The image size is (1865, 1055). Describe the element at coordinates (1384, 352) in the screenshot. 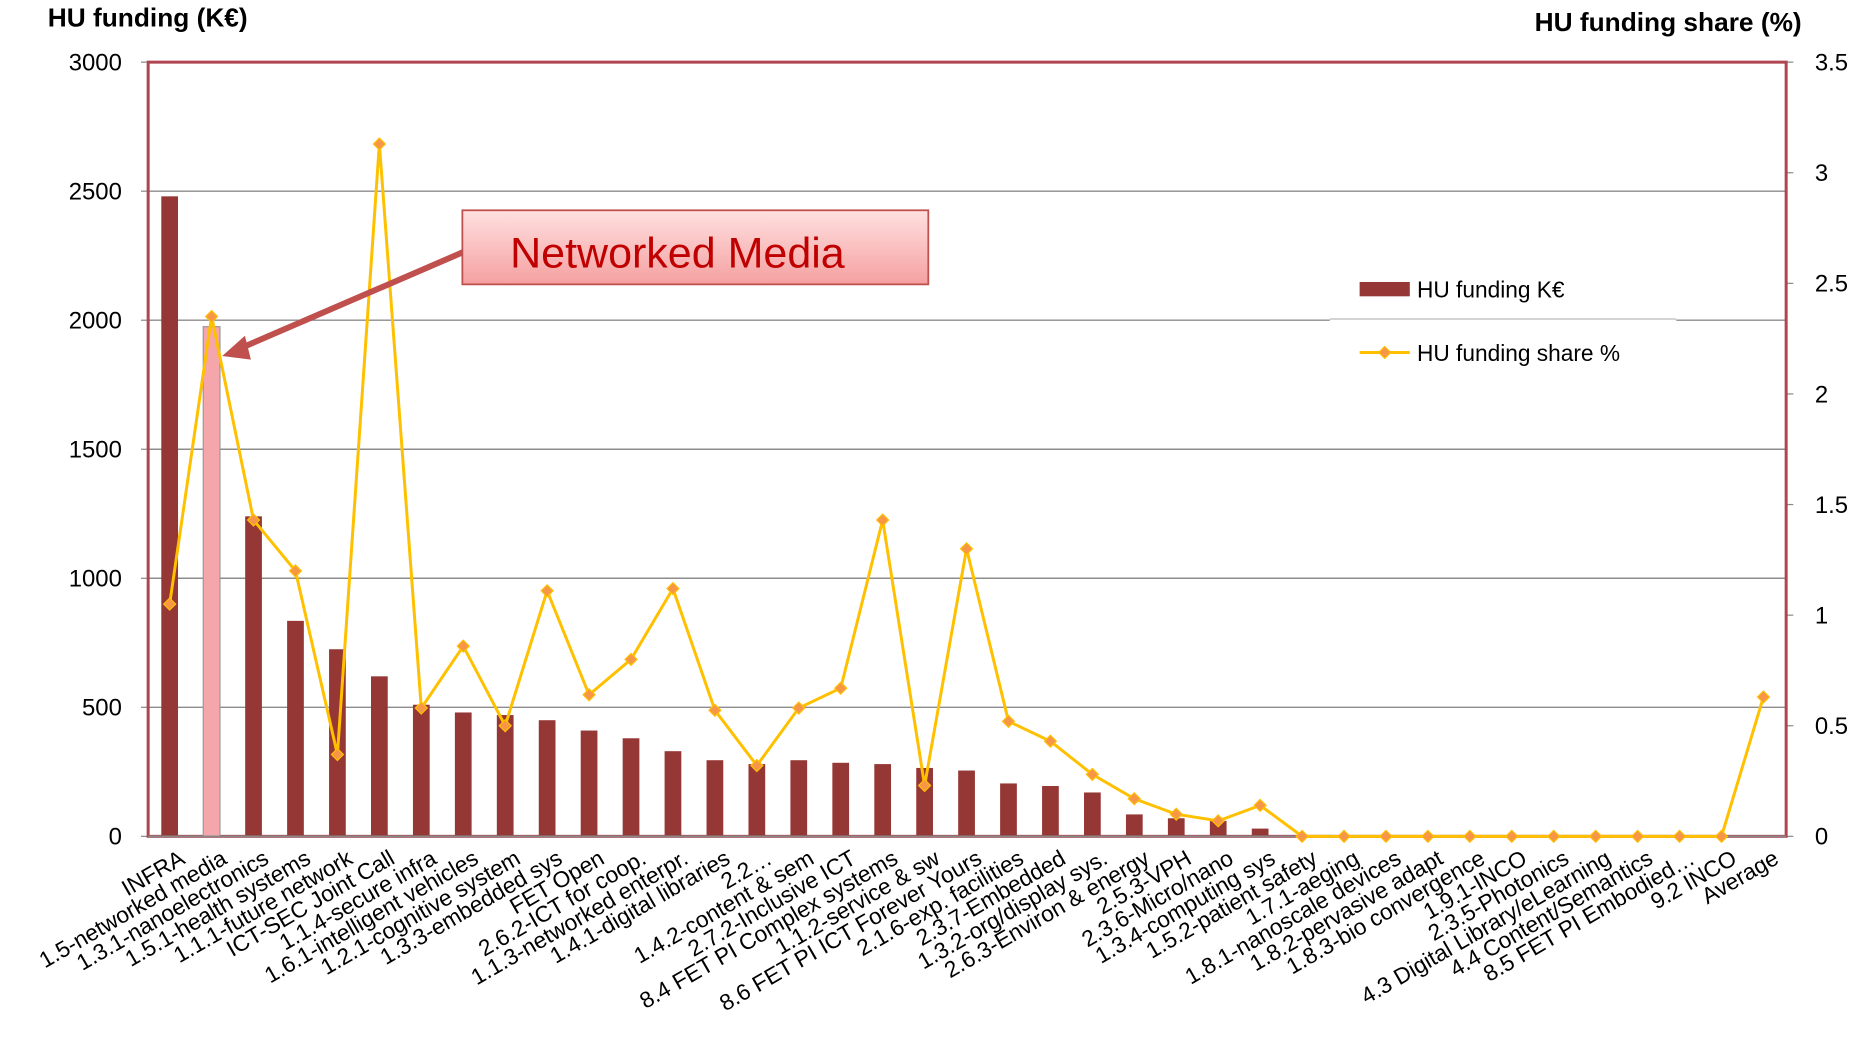

I see `legend-swatch-marker` at that location.